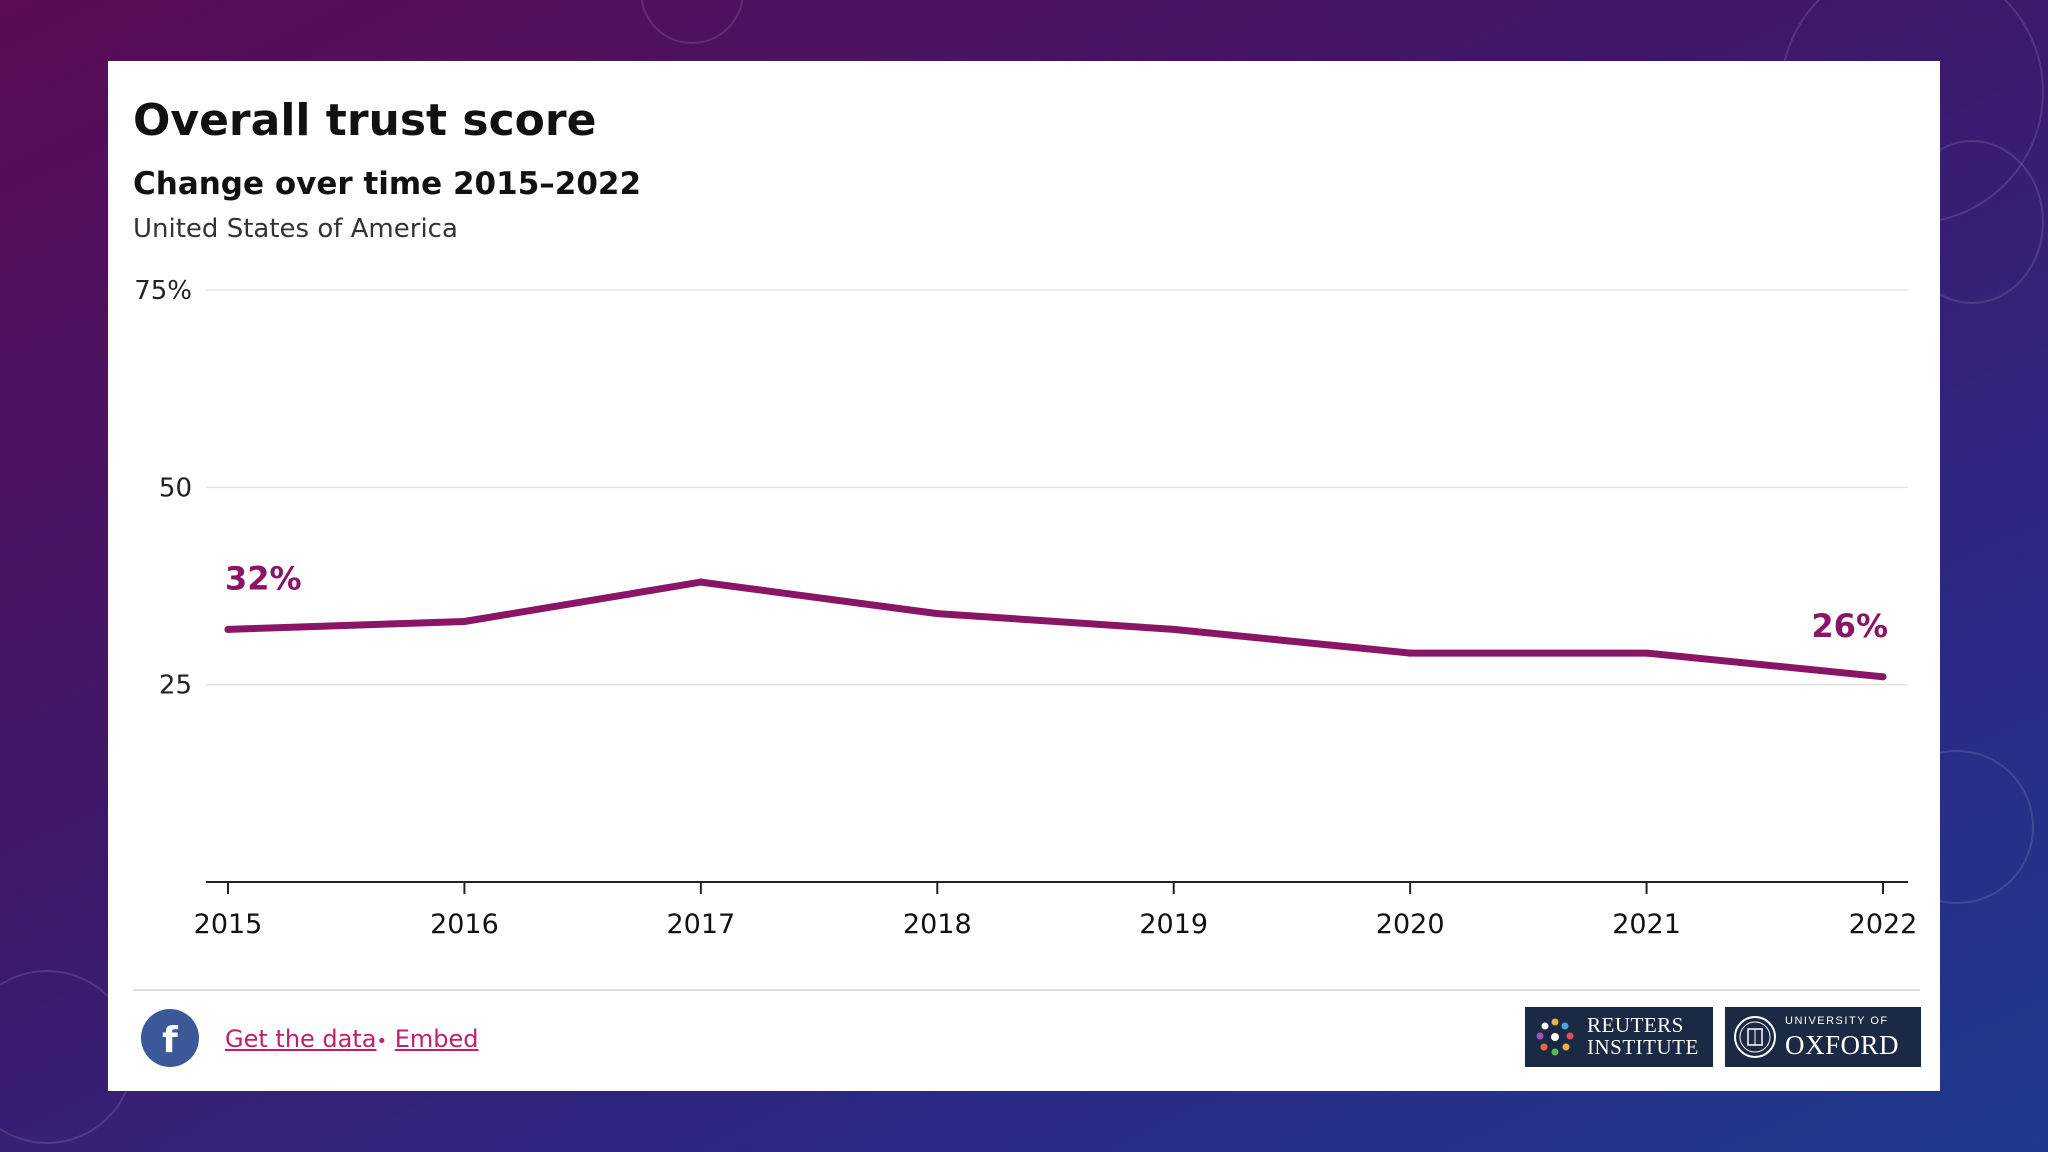  What do you see at coordinates (1055, 629) in the screenshot?
I see `trust-score-line` at bounding box center [1055, 629].